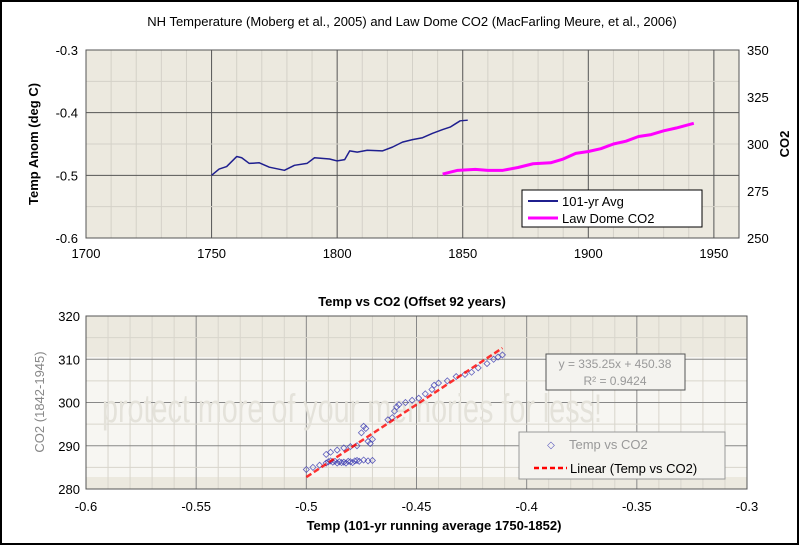  Describe the element at coordinates (758, 50) in the screenshot. I see `top-y-right-tick-label: 350` at that location.